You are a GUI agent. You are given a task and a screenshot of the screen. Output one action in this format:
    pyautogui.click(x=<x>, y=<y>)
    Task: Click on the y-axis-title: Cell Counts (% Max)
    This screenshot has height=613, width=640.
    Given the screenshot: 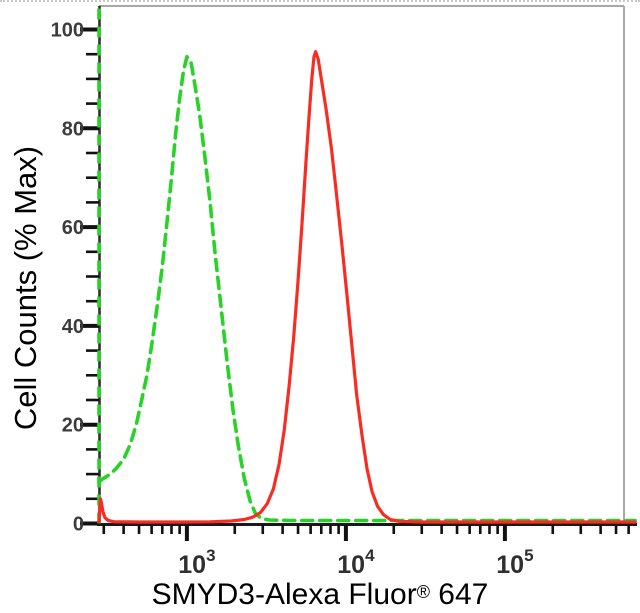 What is the action you would take?
    pyautogui.click(x=25, y=288)
    